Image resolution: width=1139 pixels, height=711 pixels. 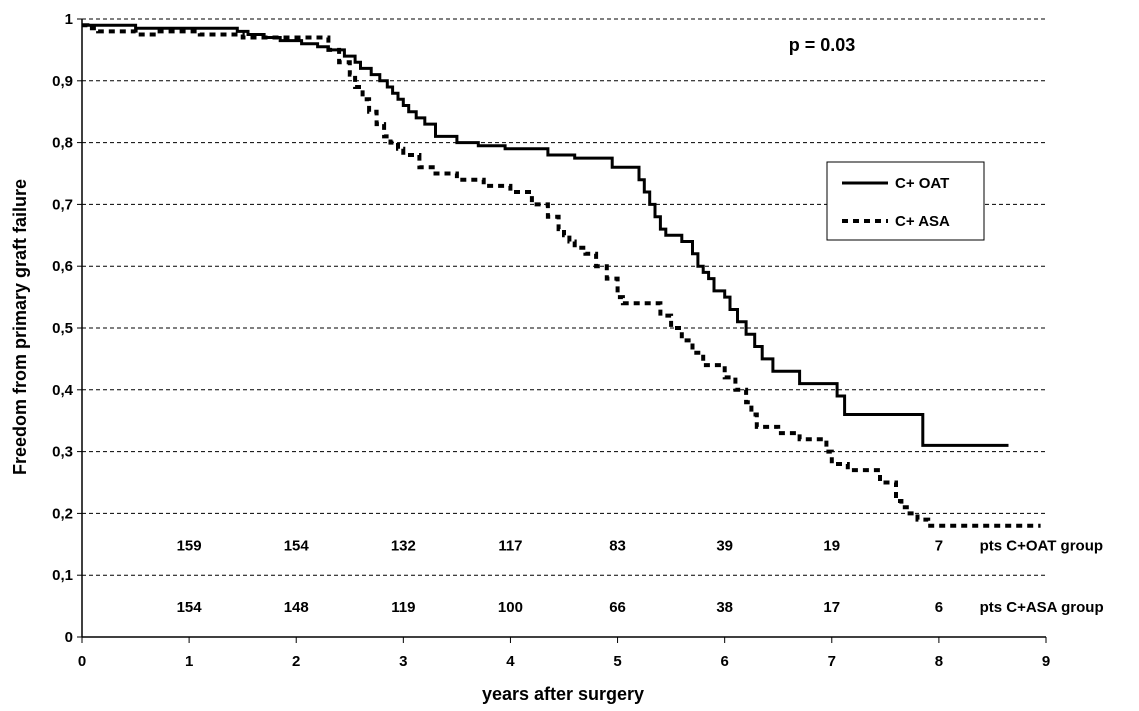 I want to click on x-axis-title: years after surgery, so click(x=563, y=694).